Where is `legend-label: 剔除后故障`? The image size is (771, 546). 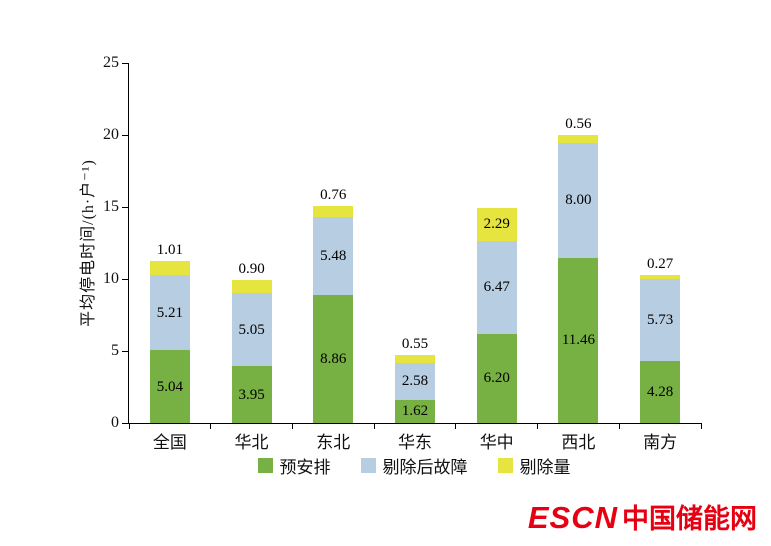 legend-label: 剔除后故障 is located at coordinates (425, 467).